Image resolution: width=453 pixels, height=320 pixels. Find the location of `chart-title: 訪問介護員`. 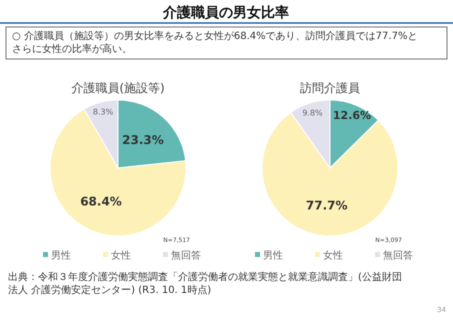

chart-title: 訪問介護員 is located at coordinates (330, 88).